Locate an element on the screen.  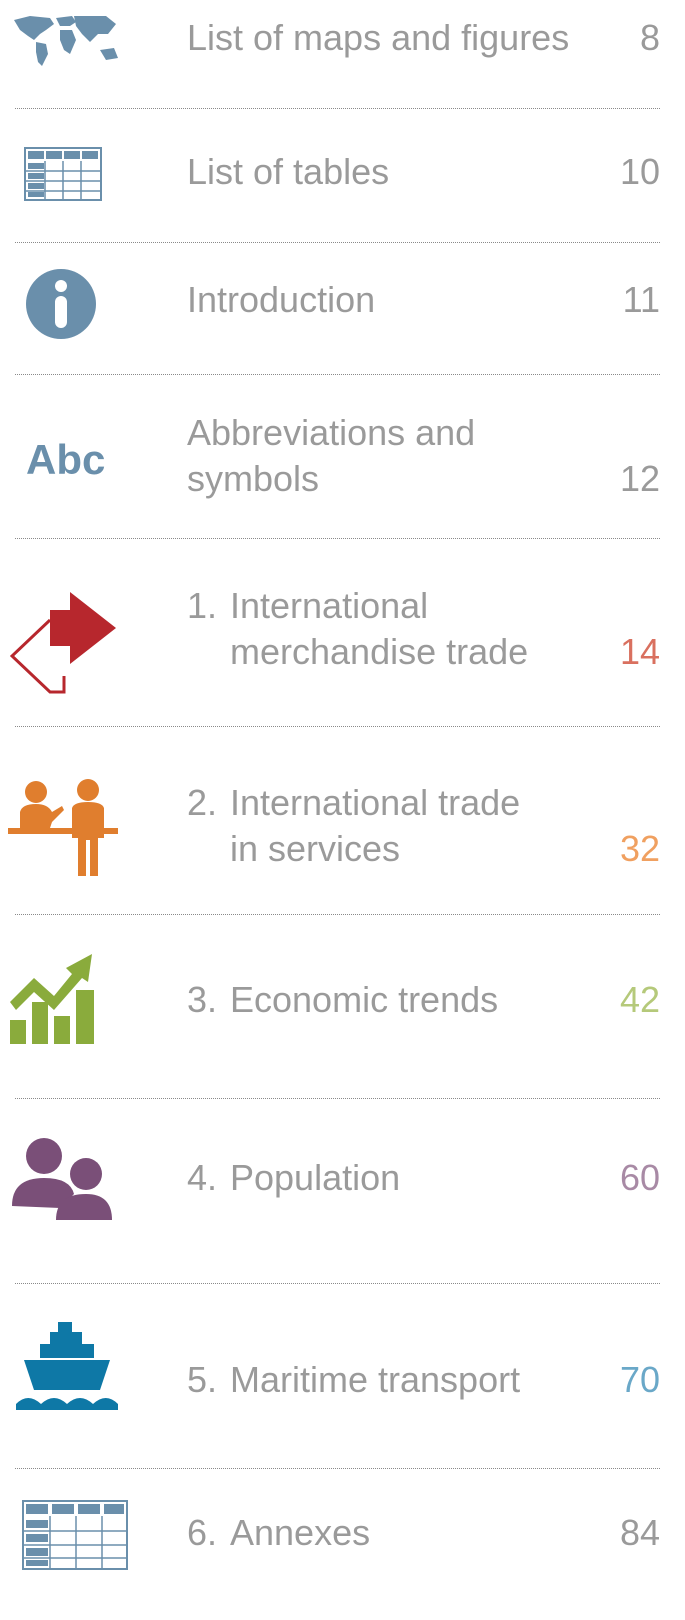
title-line: List of tables is located at coordinates (288, 171).